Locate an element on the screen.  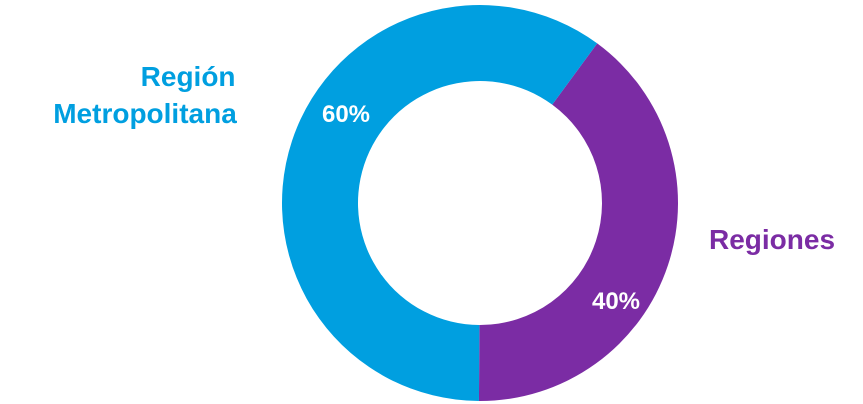
value-label-region-metropolitana: 60% is located at coordinates (346, 114).